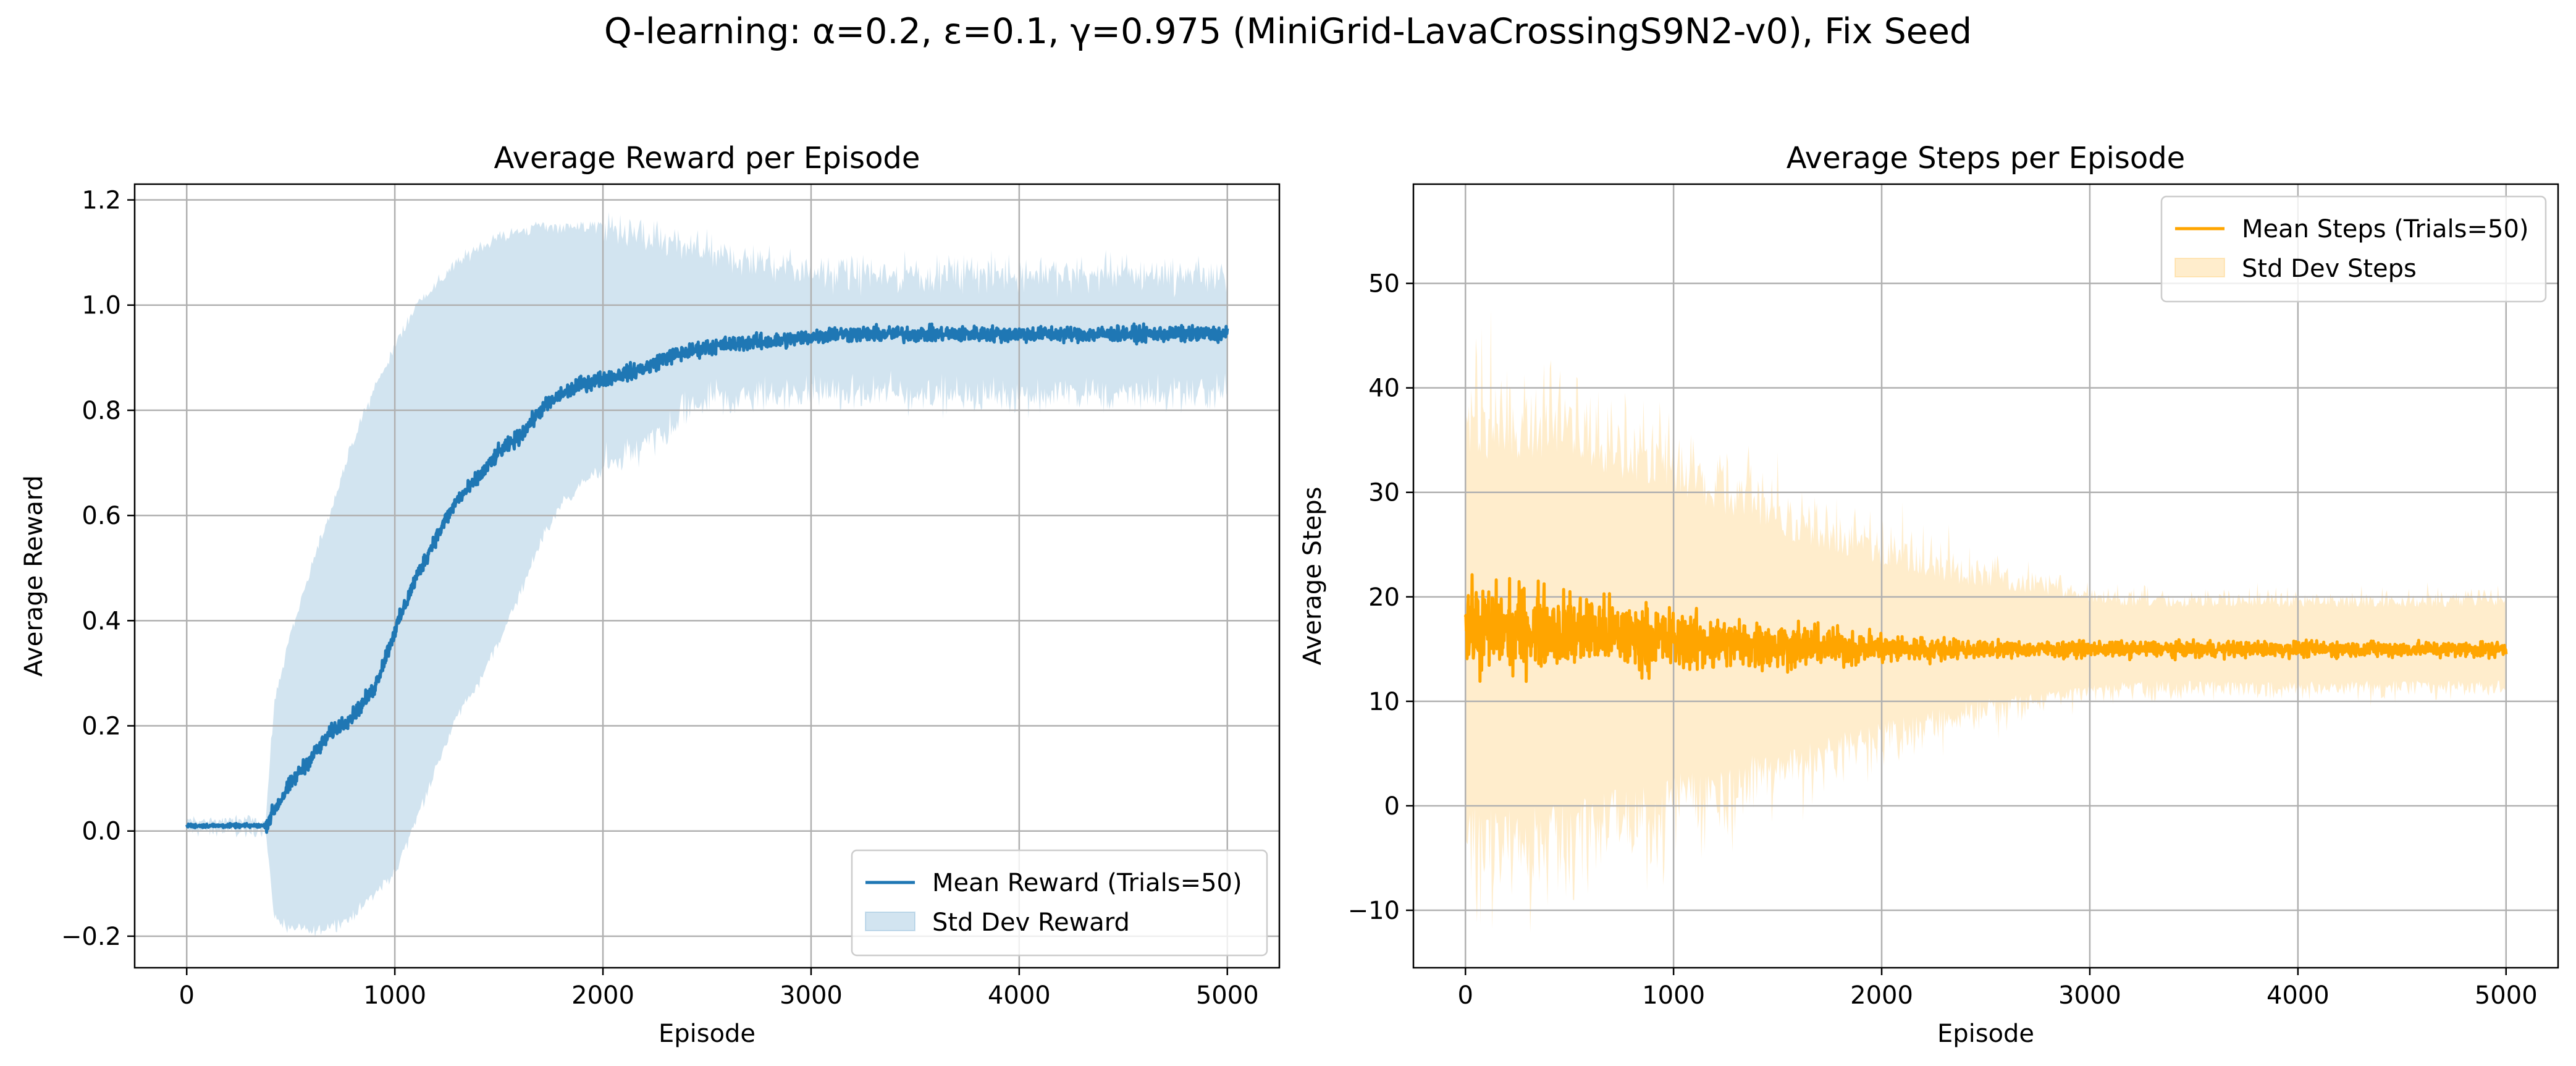 The image size is (2576, 1066). What do you see at coordinates (101, 411) in the screenshot?
I see `y-tick-label: 0.8` at bounding box center [101, 411].